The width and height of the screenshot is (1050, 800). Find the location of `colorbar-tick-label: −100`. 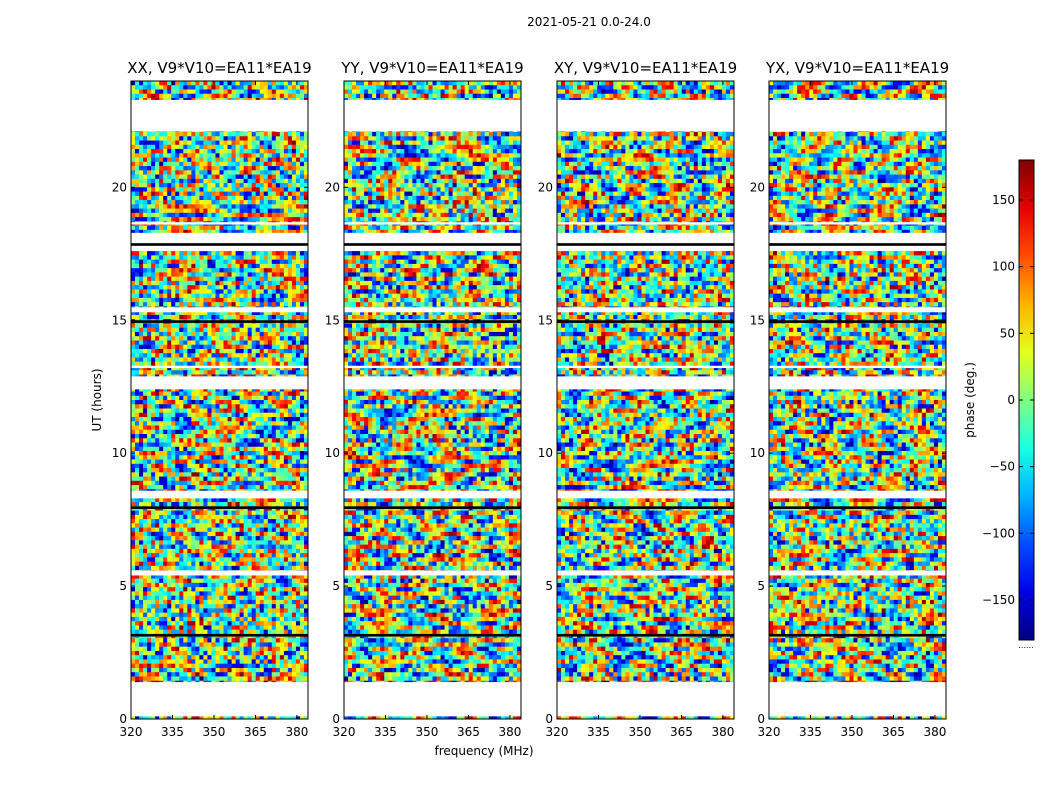

colorbar-tick-label: −100 is located at coordinates (998, 533).